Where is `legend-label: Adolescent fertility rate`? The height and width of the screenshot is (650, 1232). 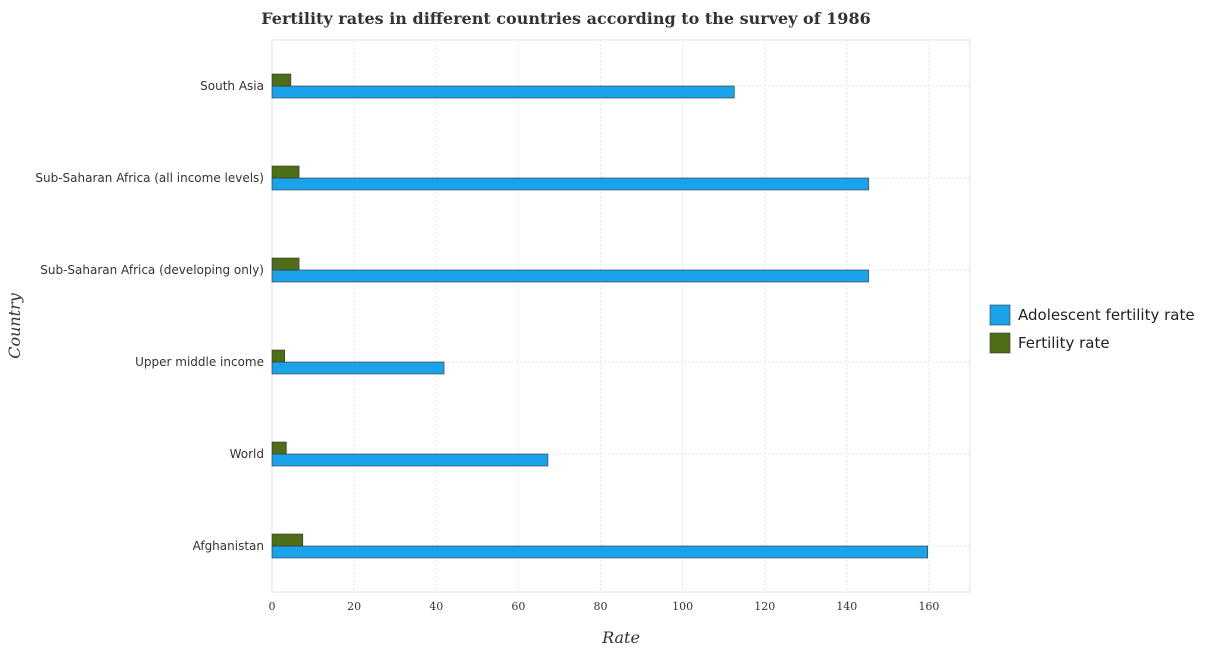
legend-label: Adolescent fertility rate is located at coordinates (1106, 315).